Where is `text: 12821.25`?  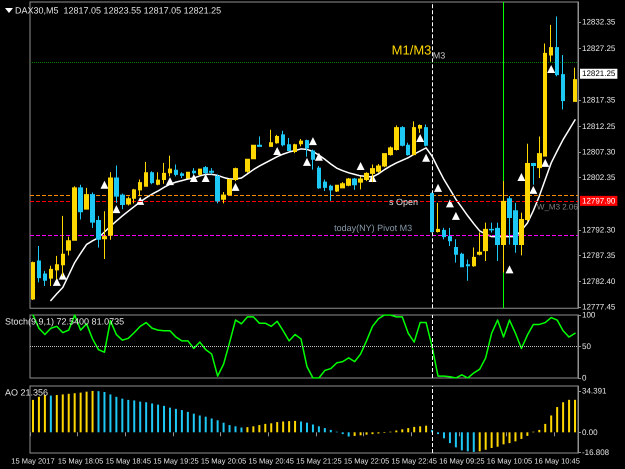
text: 12821.25 is located at coordinates (599, 73).